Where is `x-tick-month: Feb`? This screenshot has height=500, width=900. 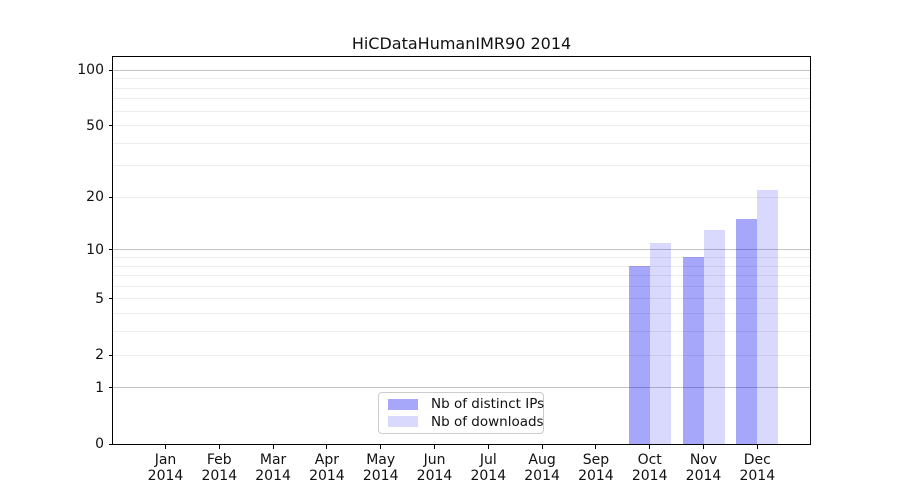
x-tick-month: Feb is located at coordinates (219, 460).